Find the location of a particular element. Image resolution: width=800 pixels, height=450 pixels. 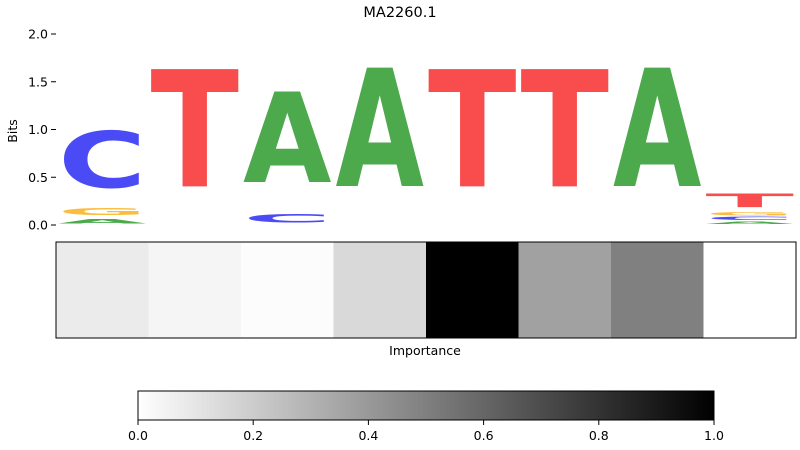

colorbar-tick-label: 0.4 is located at coordinates (368, 435).